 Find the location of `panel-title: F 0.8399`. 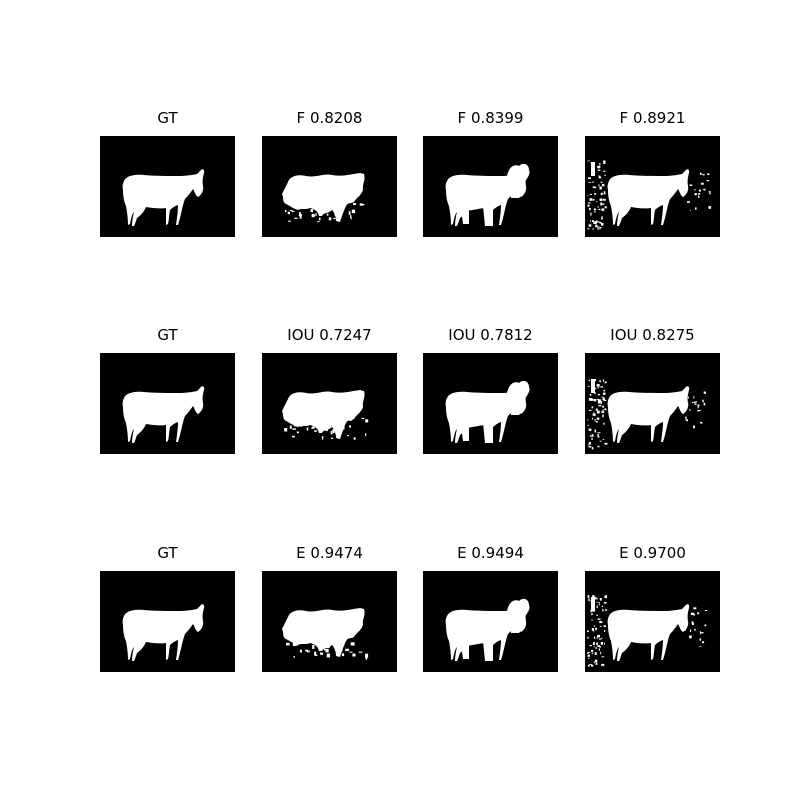

panel-title: F 0.8399 is located at coordinates (490, 118).